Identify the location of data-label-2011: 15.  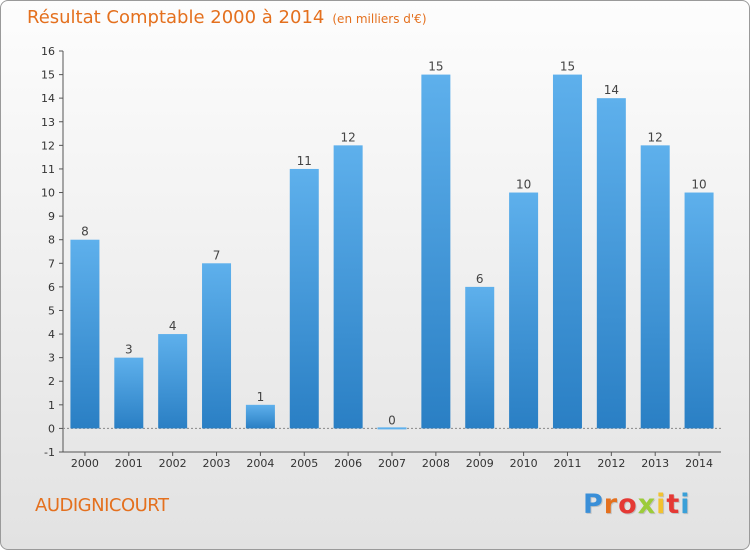
(567, 67).